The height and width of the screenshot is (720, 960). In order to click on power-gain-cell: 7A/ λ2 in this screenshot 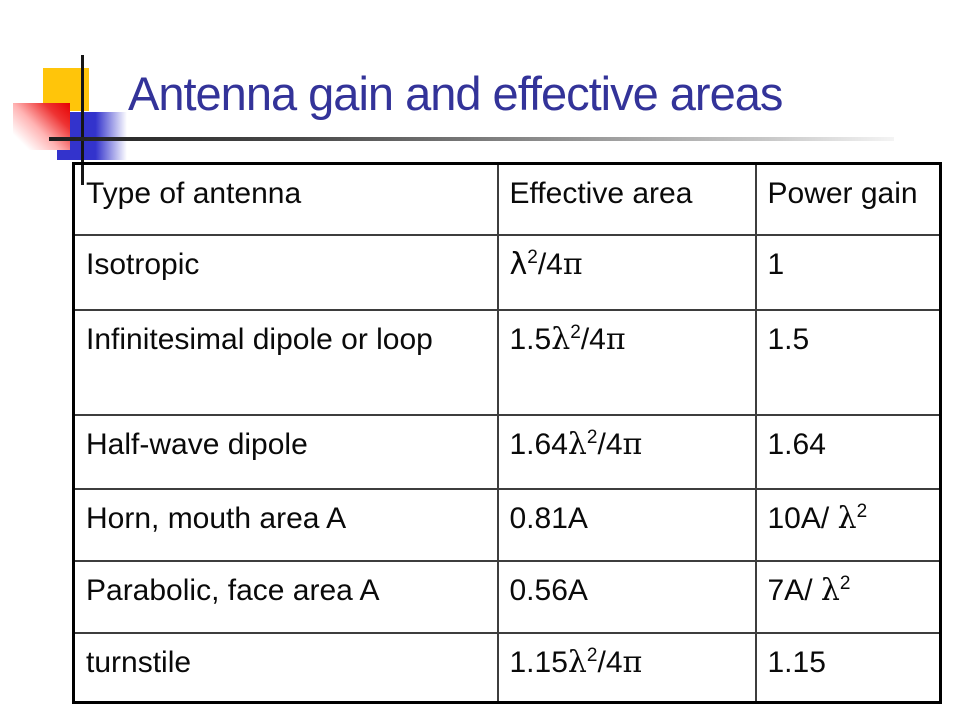, I will do `click(848, 597)`.